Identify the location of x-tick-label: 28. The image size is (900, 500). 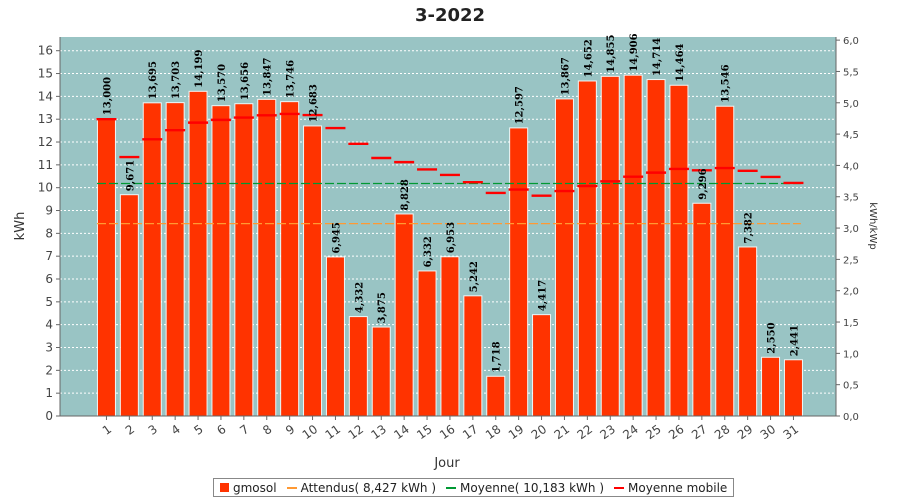
(722, 432).